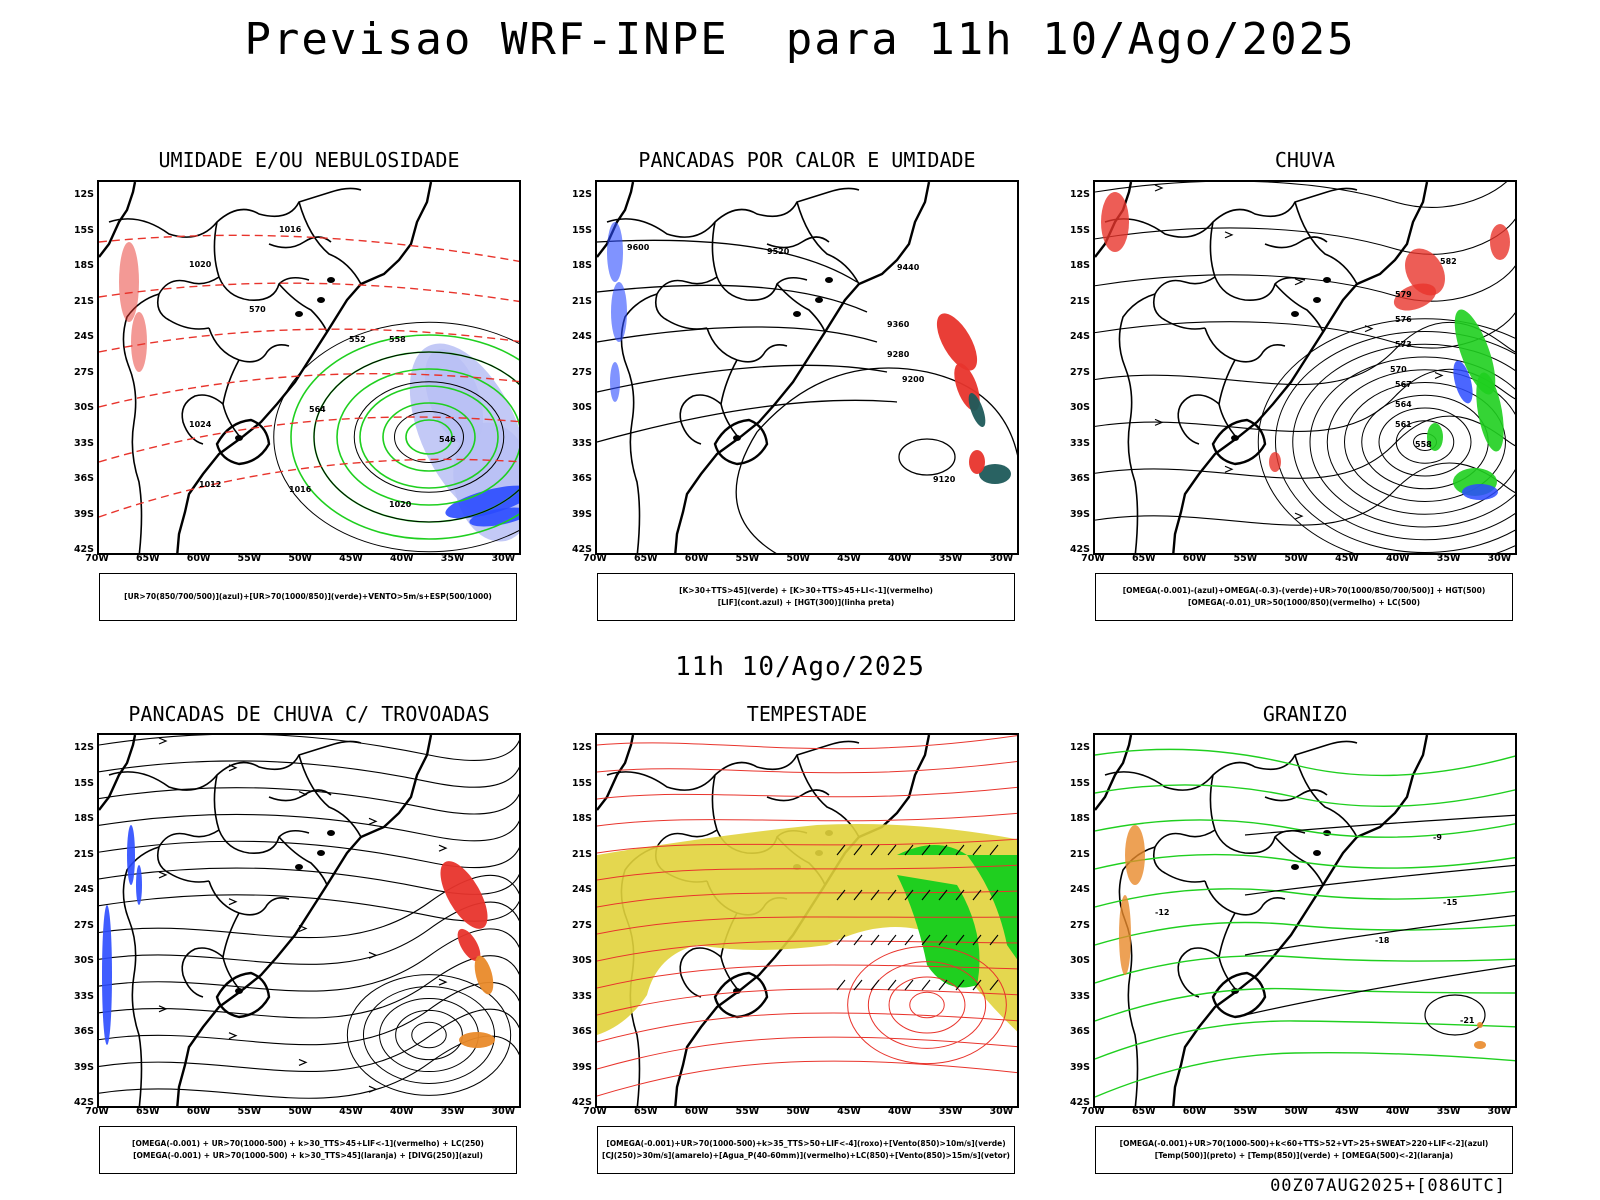 Image resolution: width=1600 pixels, height=1200 pixels. Describe the element at coordinates (800, 39) in the screenshot. I see `main-title: Previsao WRF-INPE para 11h 10/Ago/2025` at that location.